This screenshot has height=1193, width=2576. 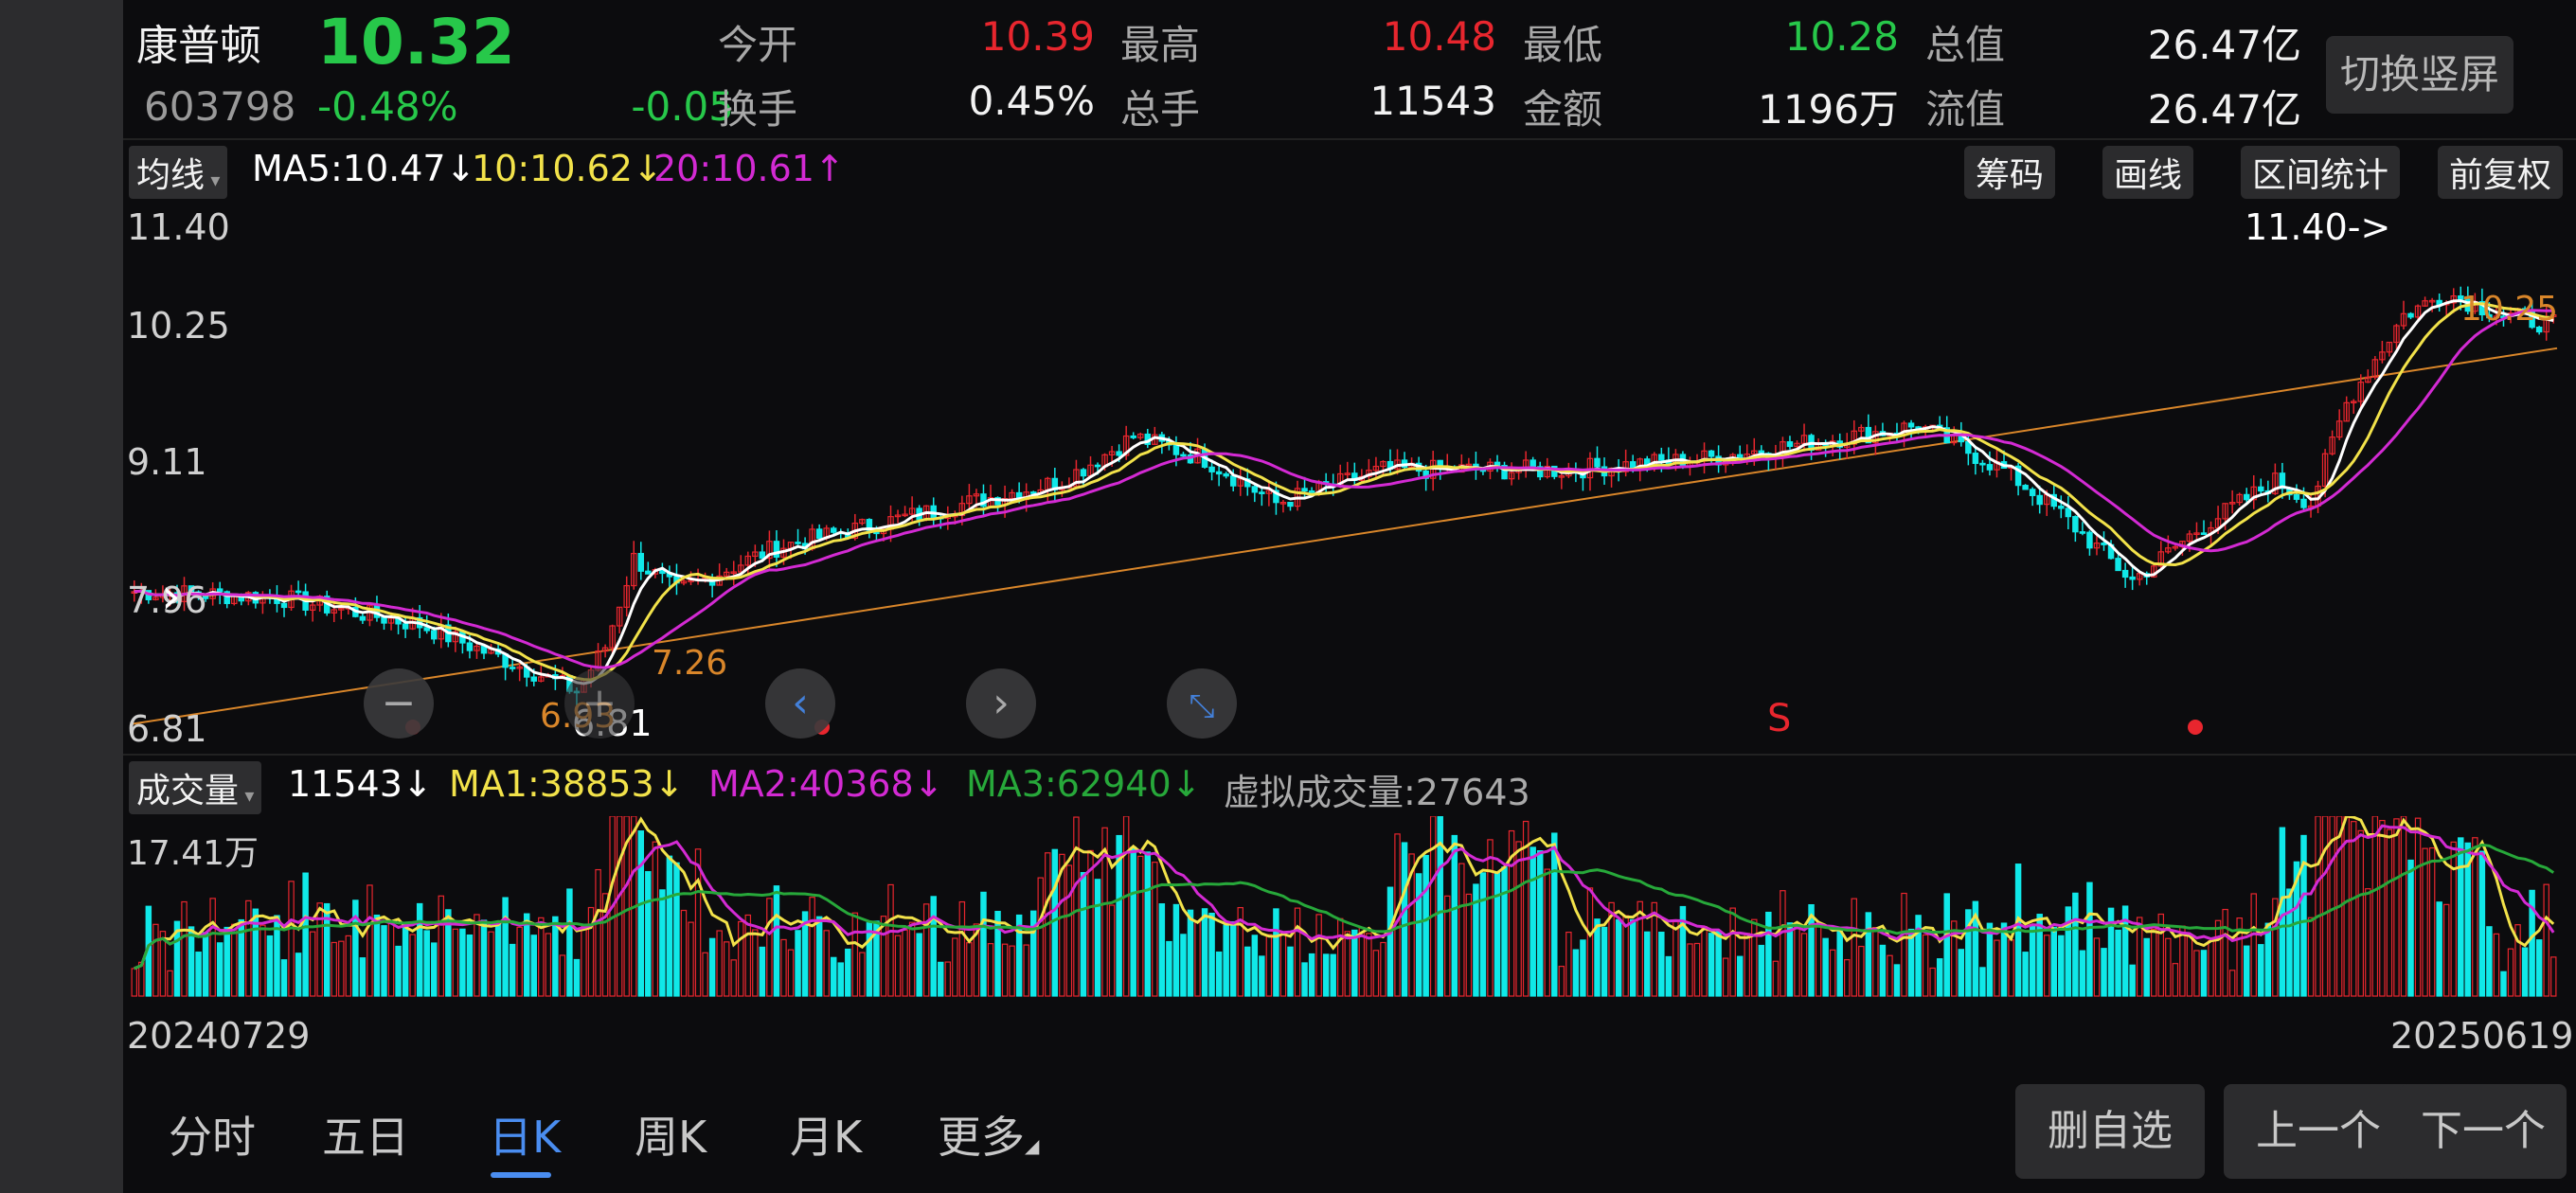 I want to click on tab-more: 更多◢, so click(x=988, y=1134).